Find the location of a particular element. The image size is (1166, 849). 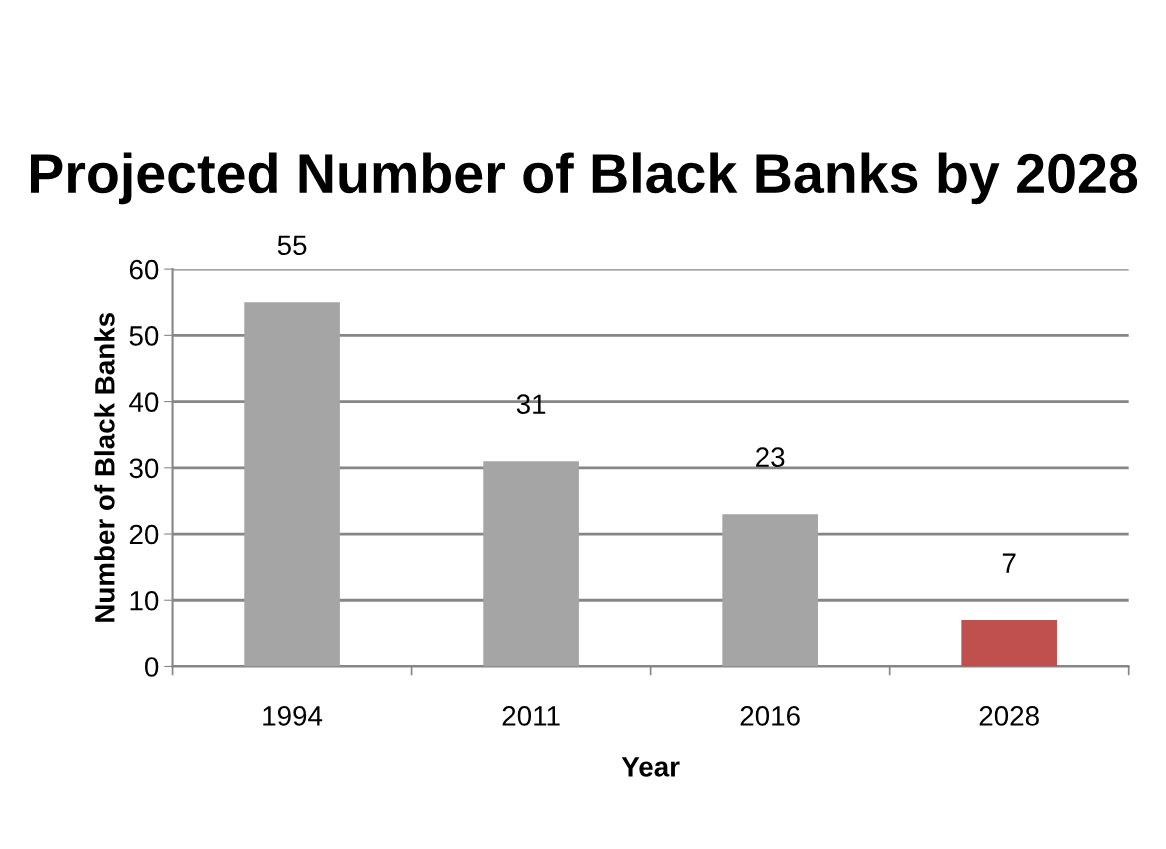

y-tick-label: 30 is located at coordinates (144, 468).